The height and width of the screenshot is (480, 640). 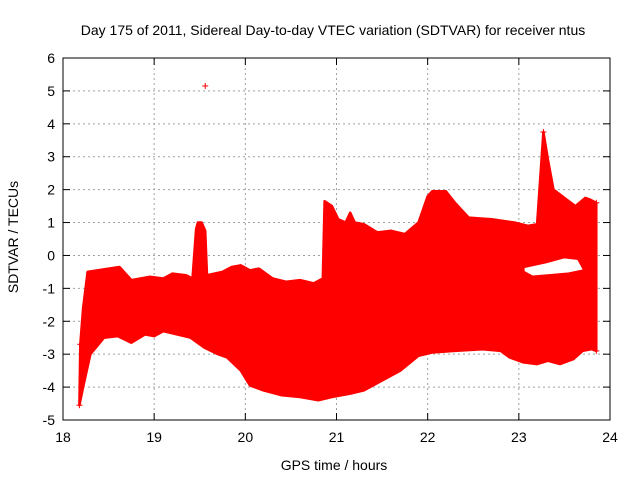 I want to click on y-tick-label: -3, so click(x=49, y=354).